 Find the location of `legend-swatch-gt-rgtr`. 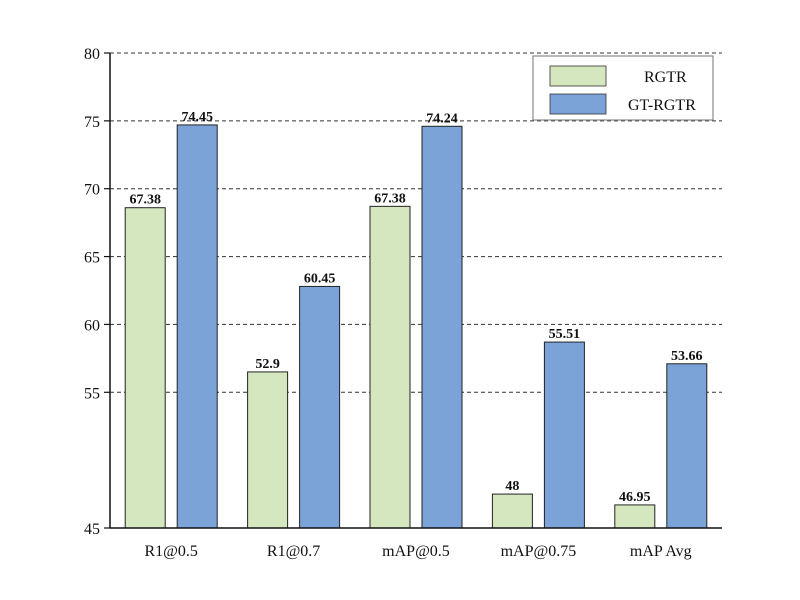

legend-swatch-gt-rgtr is located at coordinates (578, 104).